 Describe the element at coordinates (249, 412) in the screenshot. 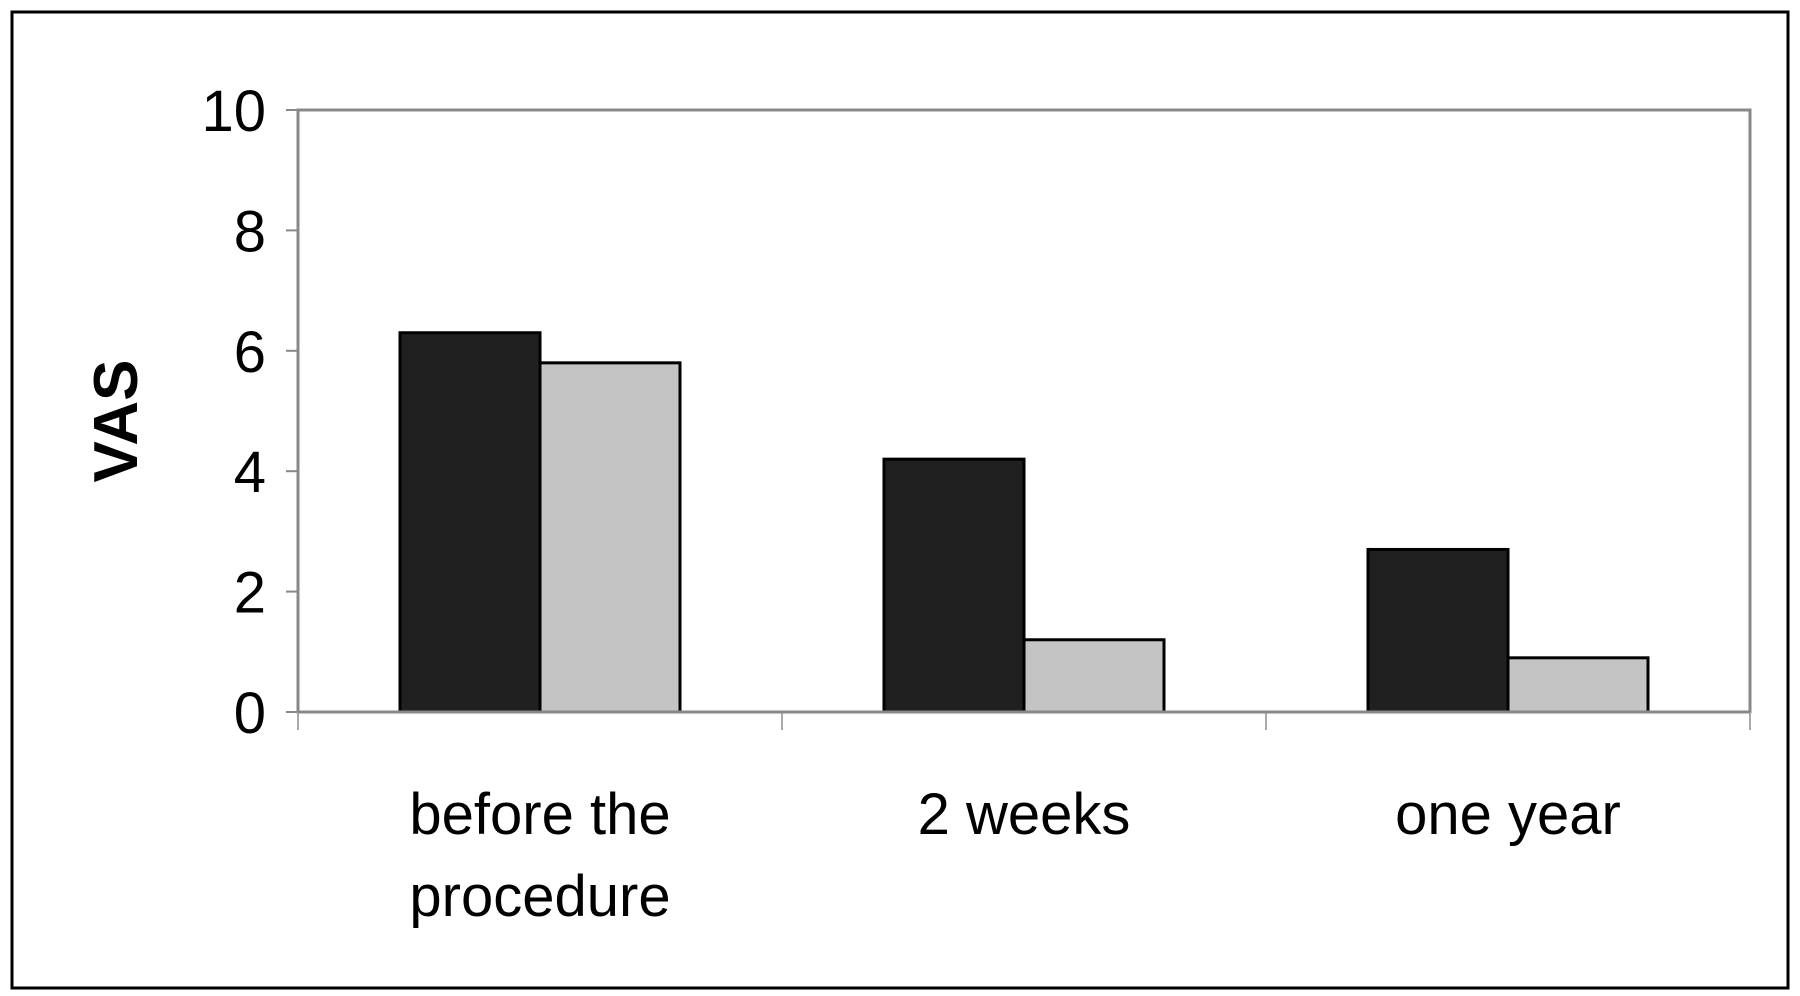

I see `y-axis: 0 2 4 6 8 10` at that location.